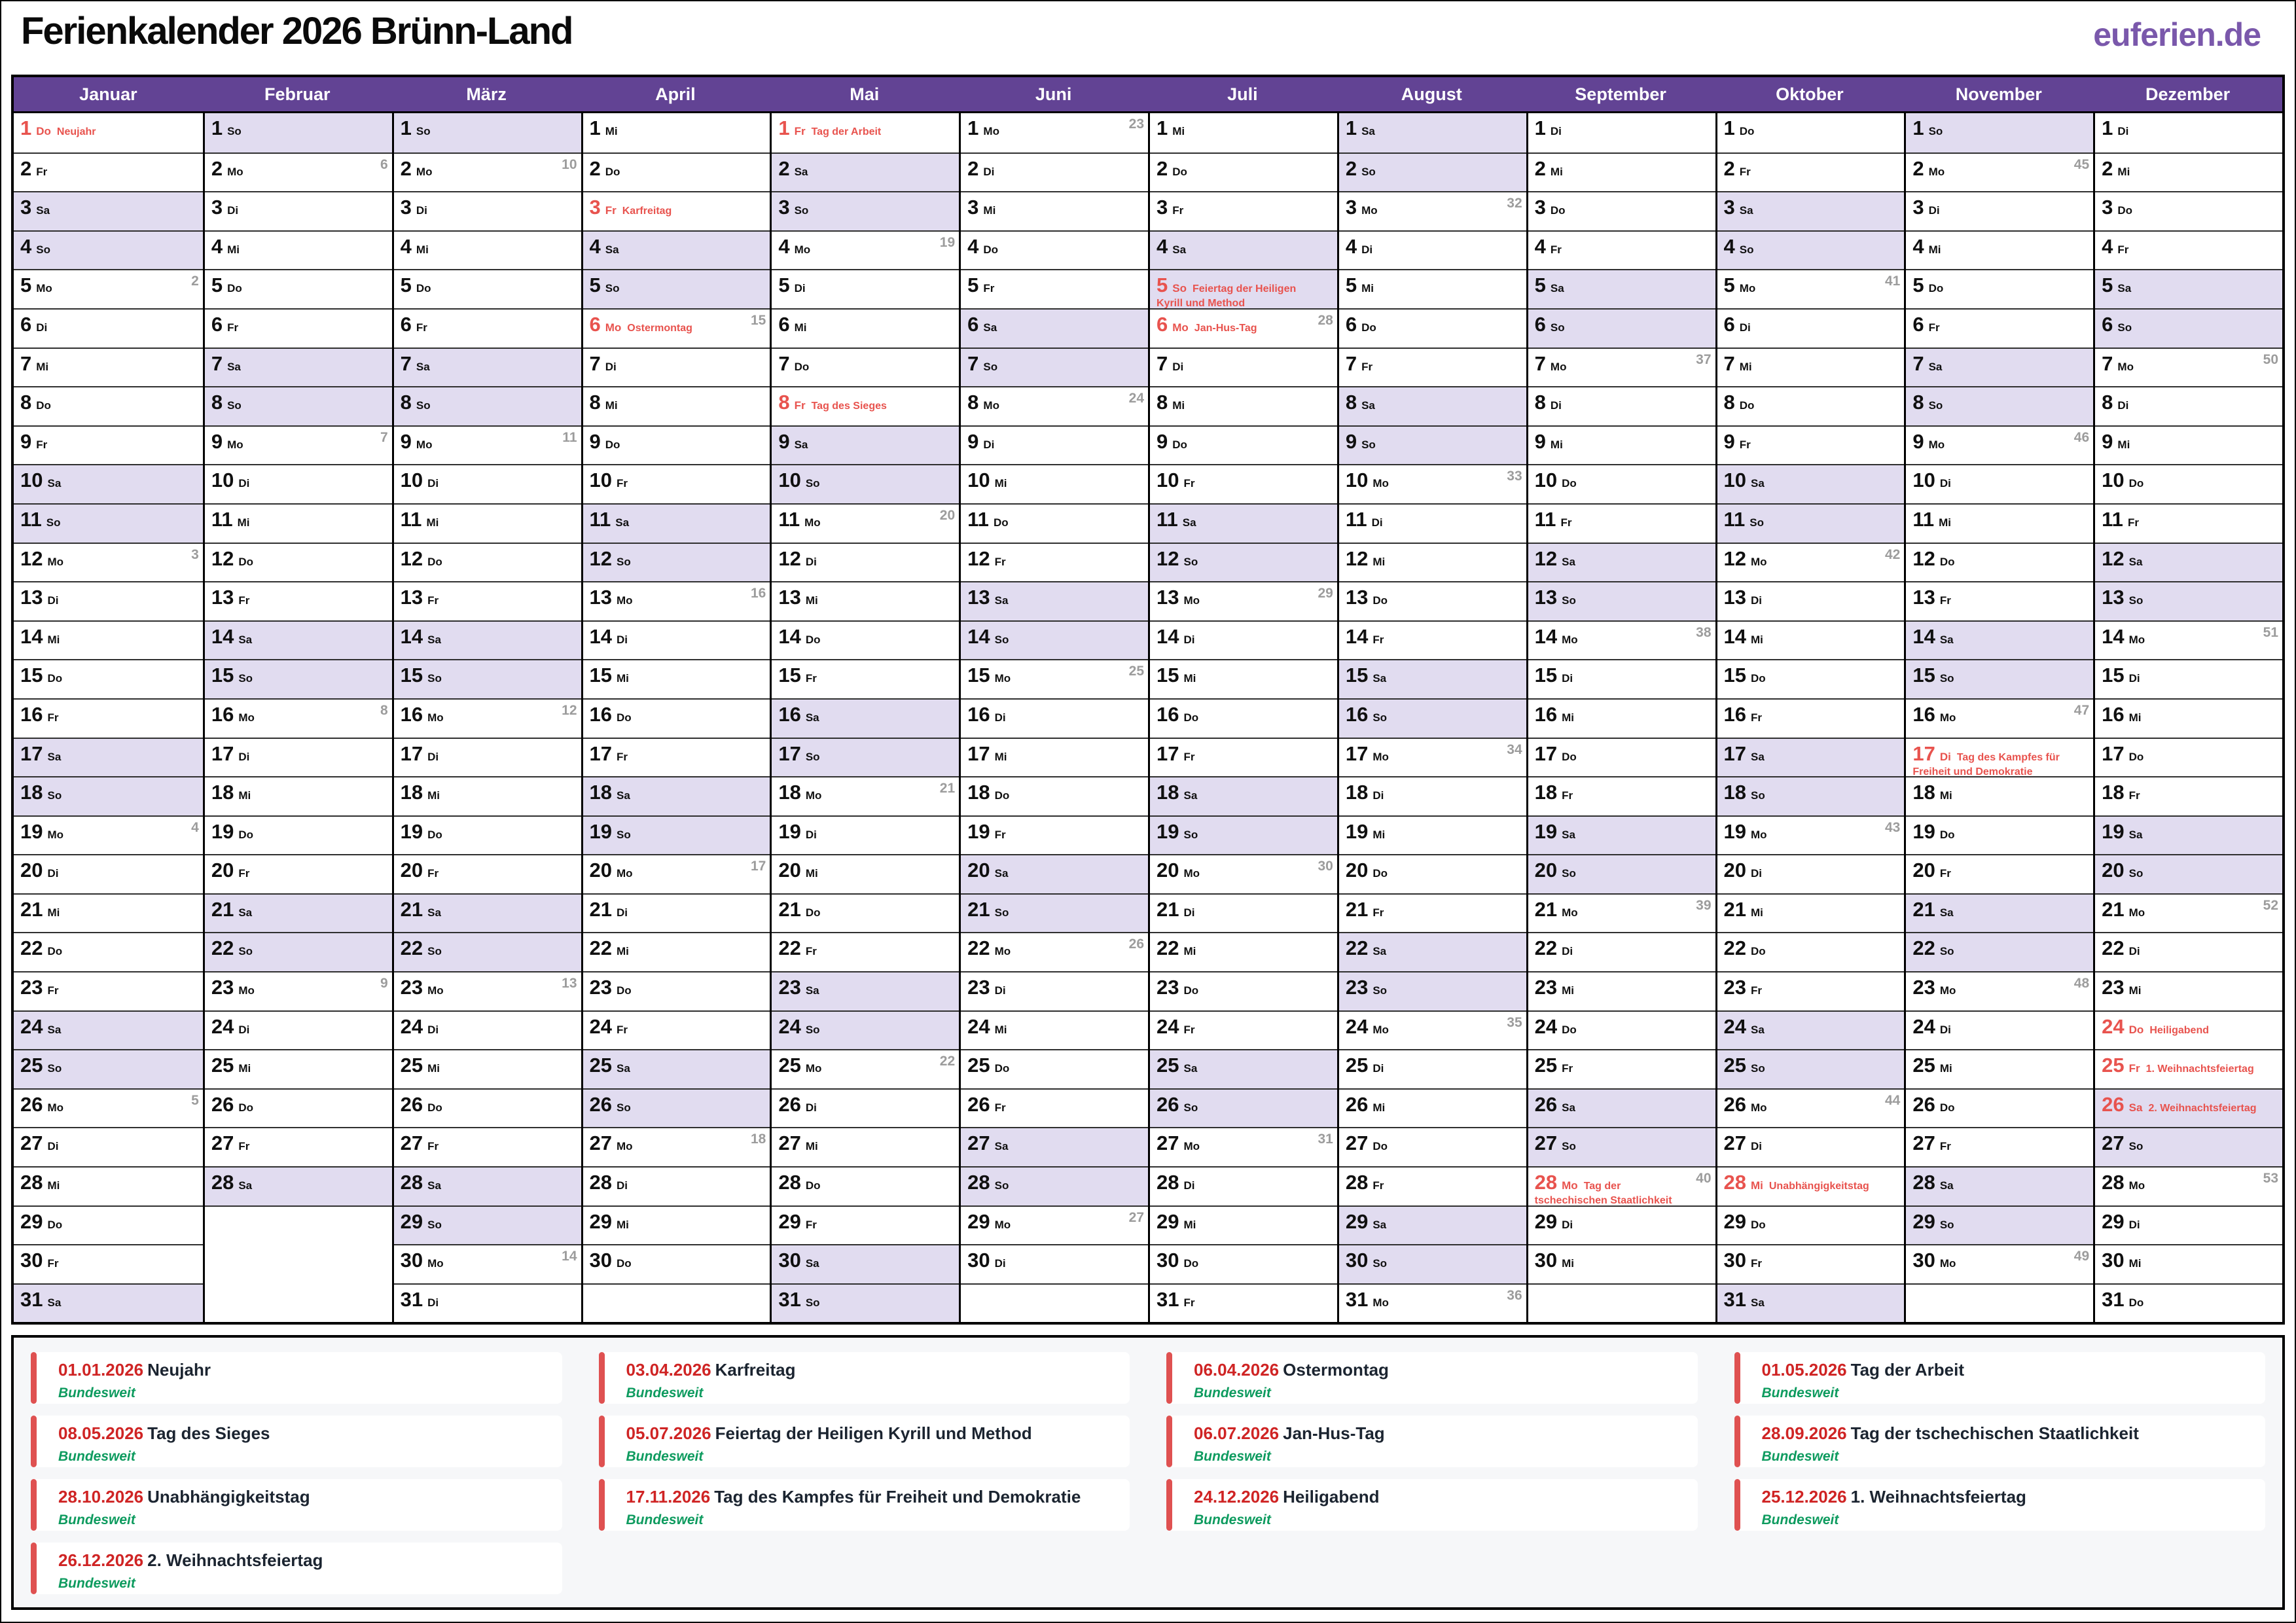 Image resolution: width=2296 pixels, height=1623 pixels. Describe the element at coordinates (1357, 948) in the screenshot. I see `day-number: 22` at that location.